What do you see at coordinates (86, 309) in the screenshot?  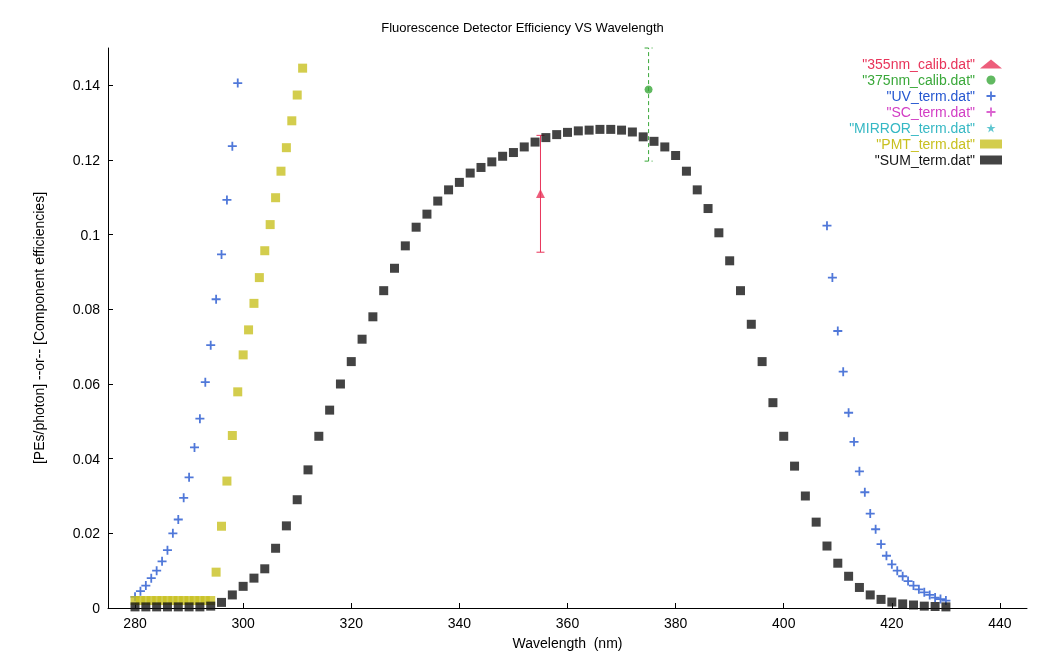 I see `y-tick-label: 0.08` at bounding box center [86, 309].